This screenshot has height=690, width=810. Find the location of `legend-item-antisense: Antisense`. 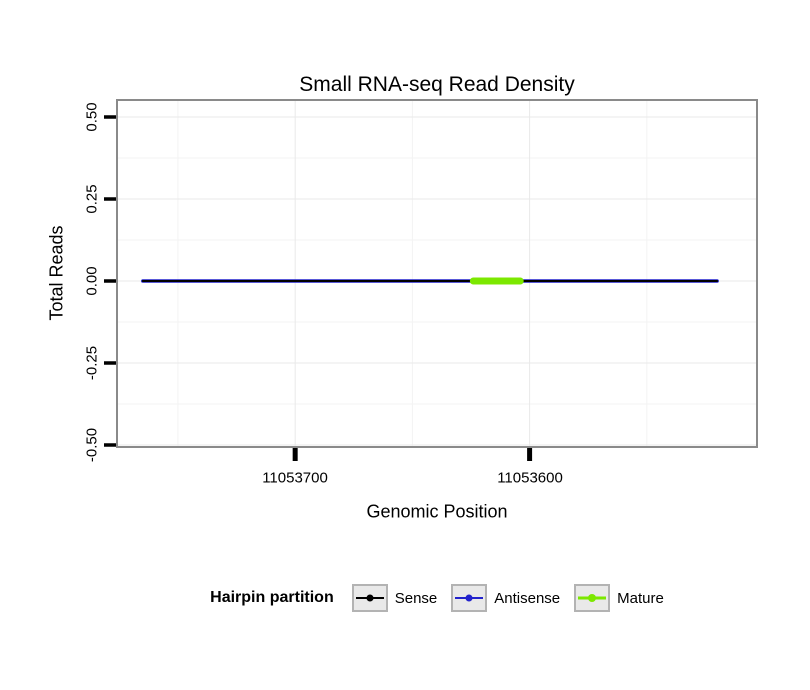

legend-item-antisense: Antisense is located at coordinates (505, 598).